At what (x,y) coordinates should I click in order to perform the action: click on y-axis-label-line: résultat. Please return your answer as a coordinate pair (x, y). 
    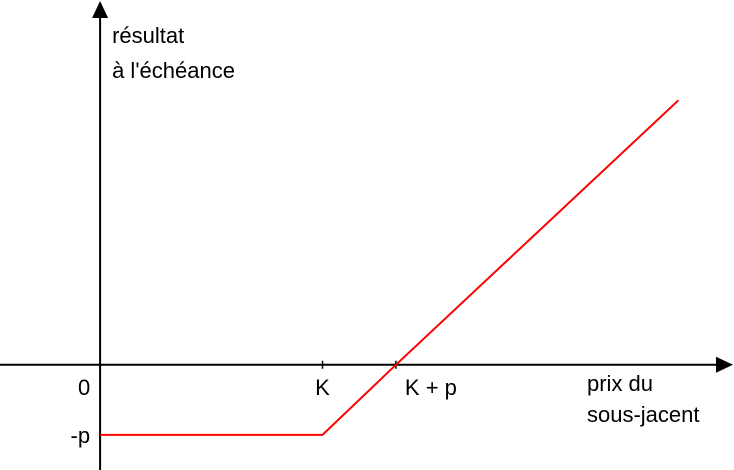
    Looking at the image, I should click on (148, 35).